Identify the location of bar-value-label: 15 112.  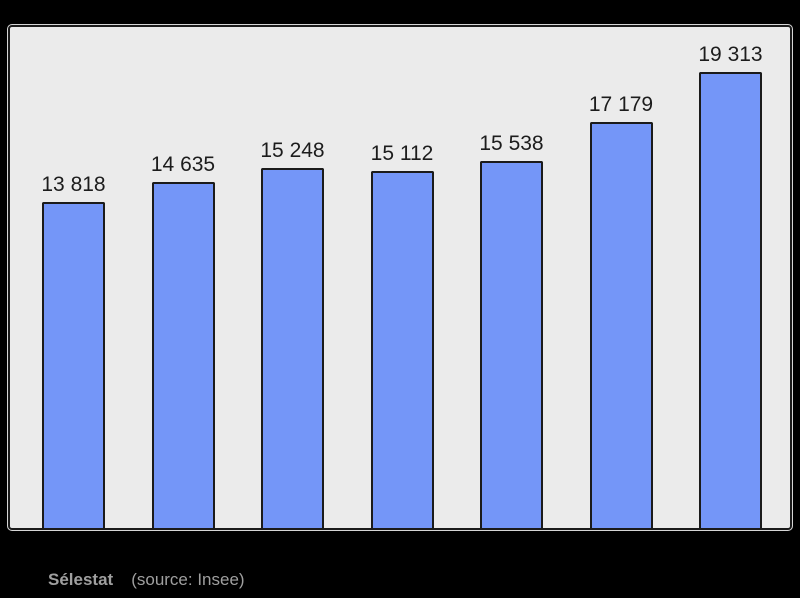
(402, 153).